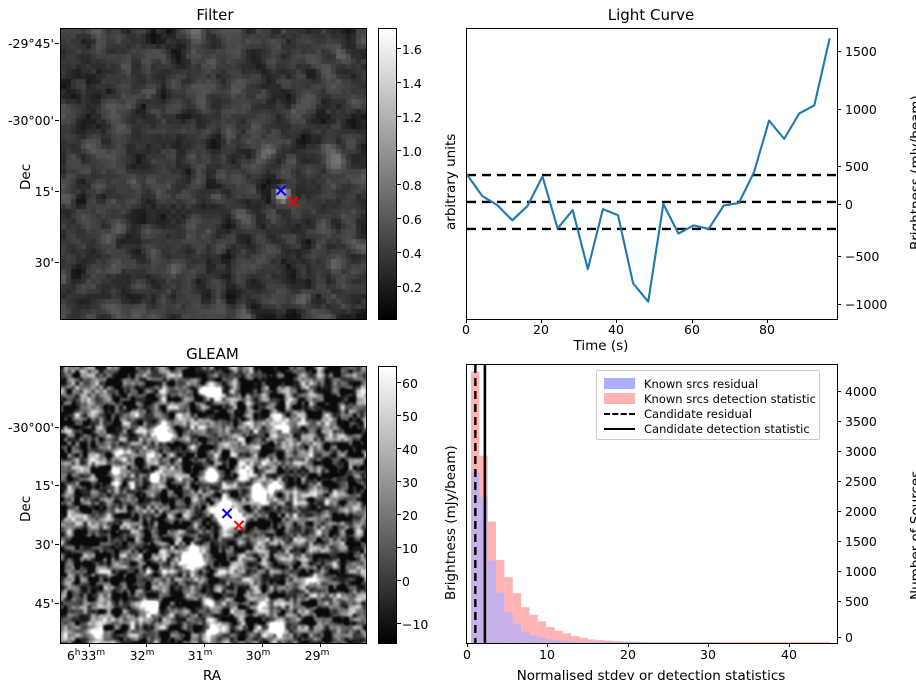  I want to click on gleam-cbtick-4: 20, so click(410, 515).